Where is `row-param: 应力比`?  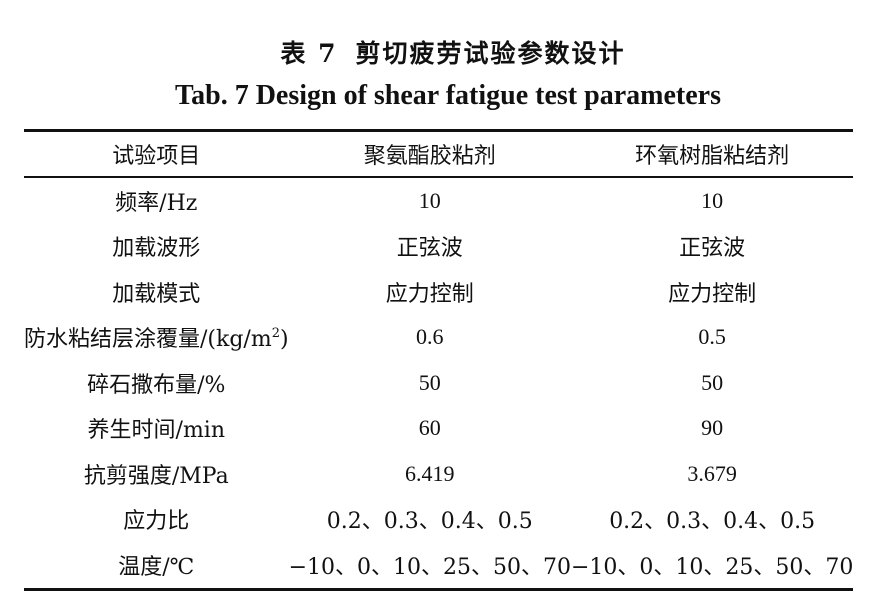 row-param: 应力比 is located at coordinates (156, 522).